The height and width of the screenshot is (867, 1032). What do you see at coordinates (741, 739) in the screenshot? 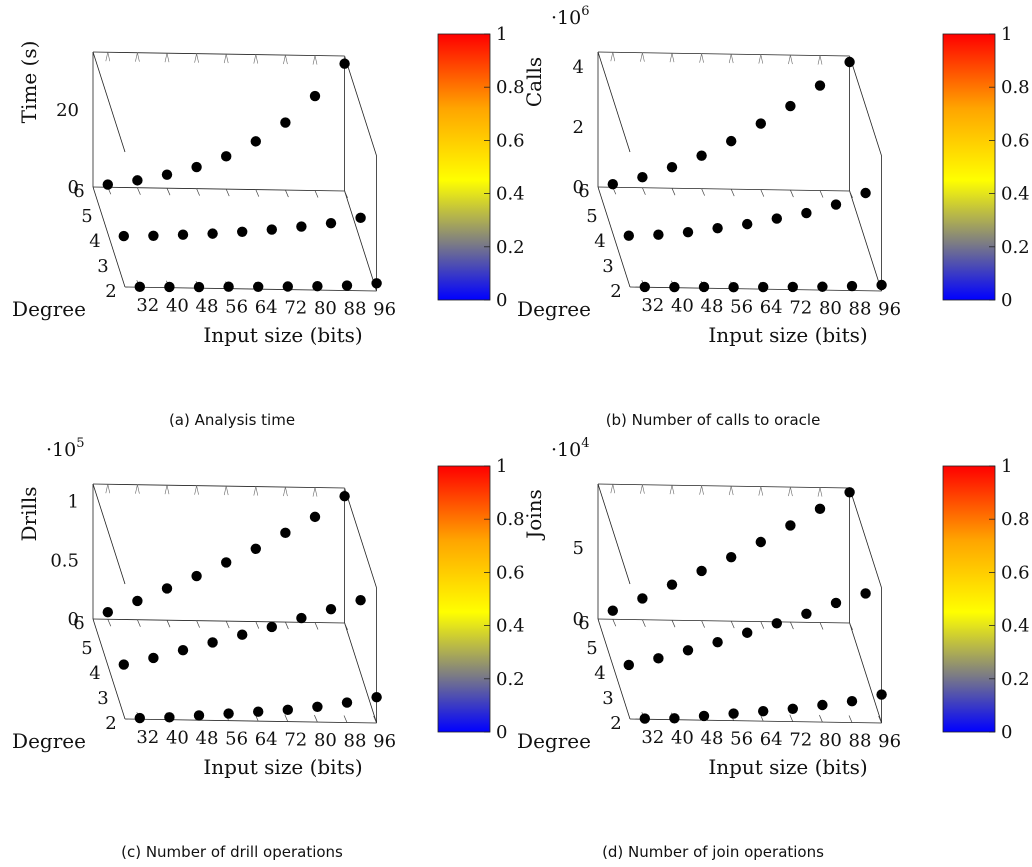
I see `x-tick-label: 56` at bounding box center [741, 739].